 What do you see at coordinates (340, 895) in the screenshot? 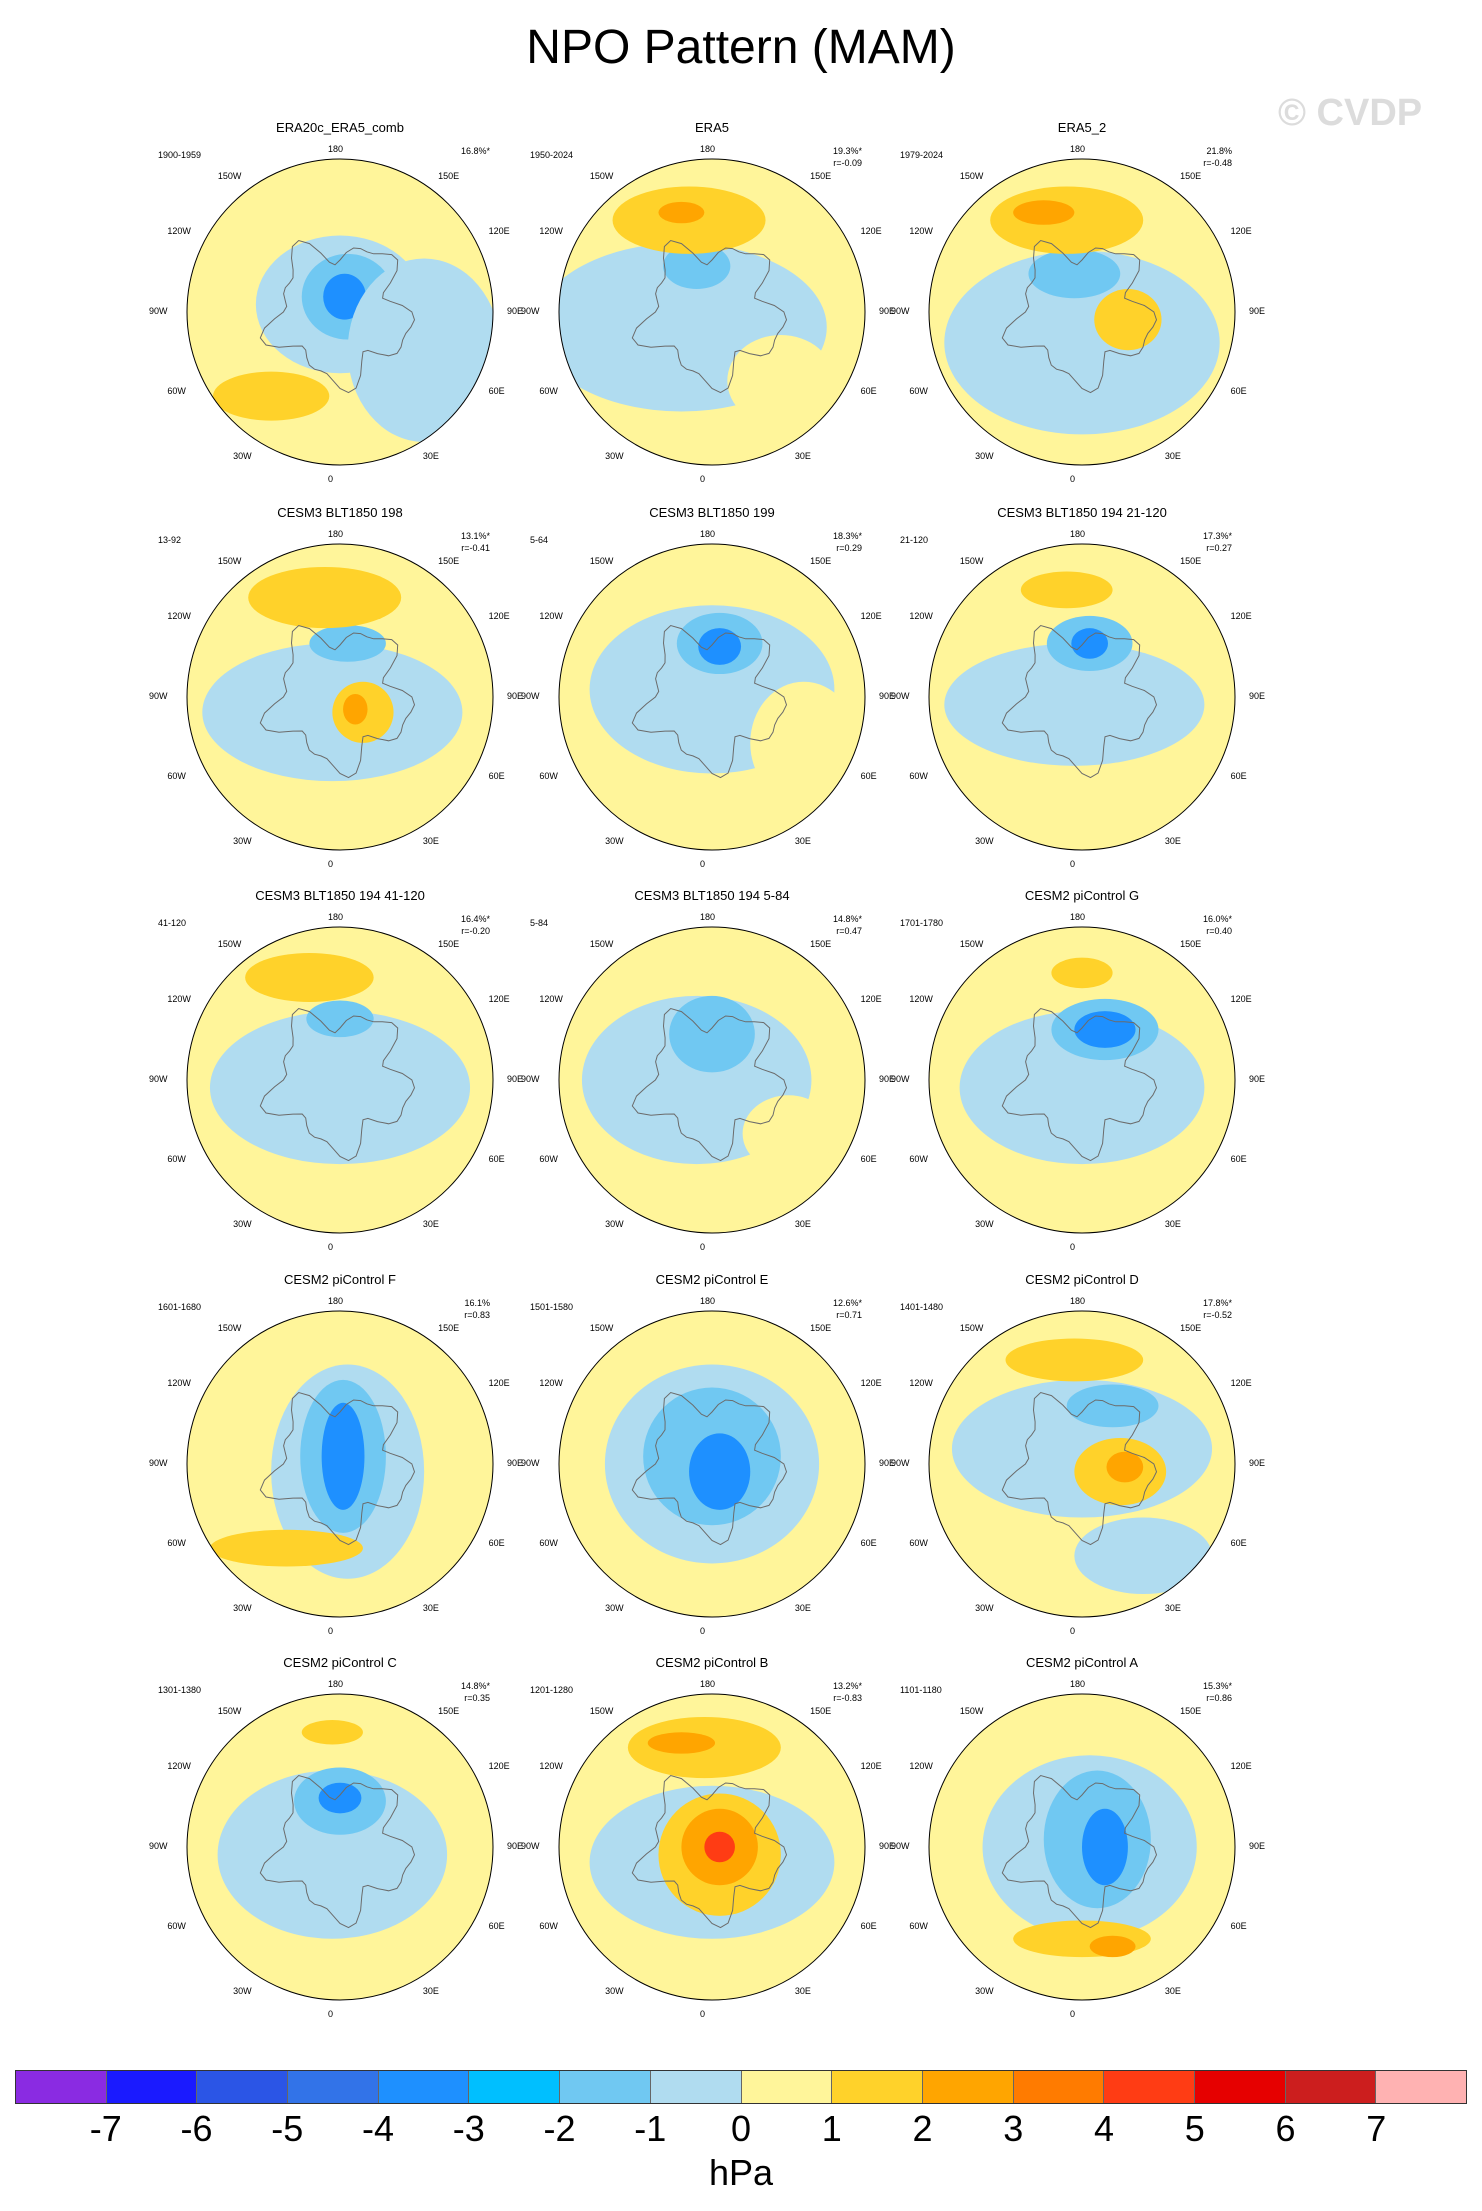
I see `panel-title: CESM3 BLT1850 194 41-120` at bounding box center [340, 895].